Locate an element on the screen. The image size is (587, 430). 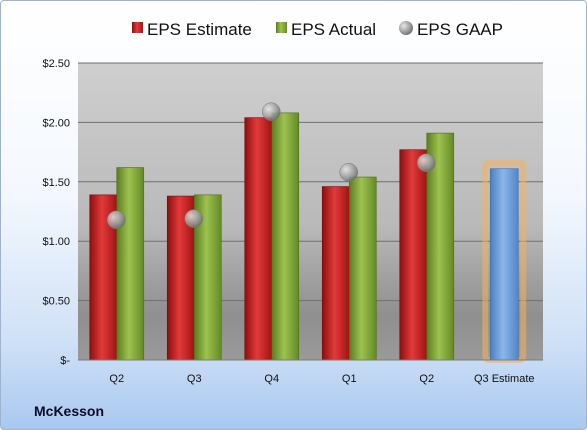
x-tick-label: Q3 Estimate is located at coordinates (504, 379).